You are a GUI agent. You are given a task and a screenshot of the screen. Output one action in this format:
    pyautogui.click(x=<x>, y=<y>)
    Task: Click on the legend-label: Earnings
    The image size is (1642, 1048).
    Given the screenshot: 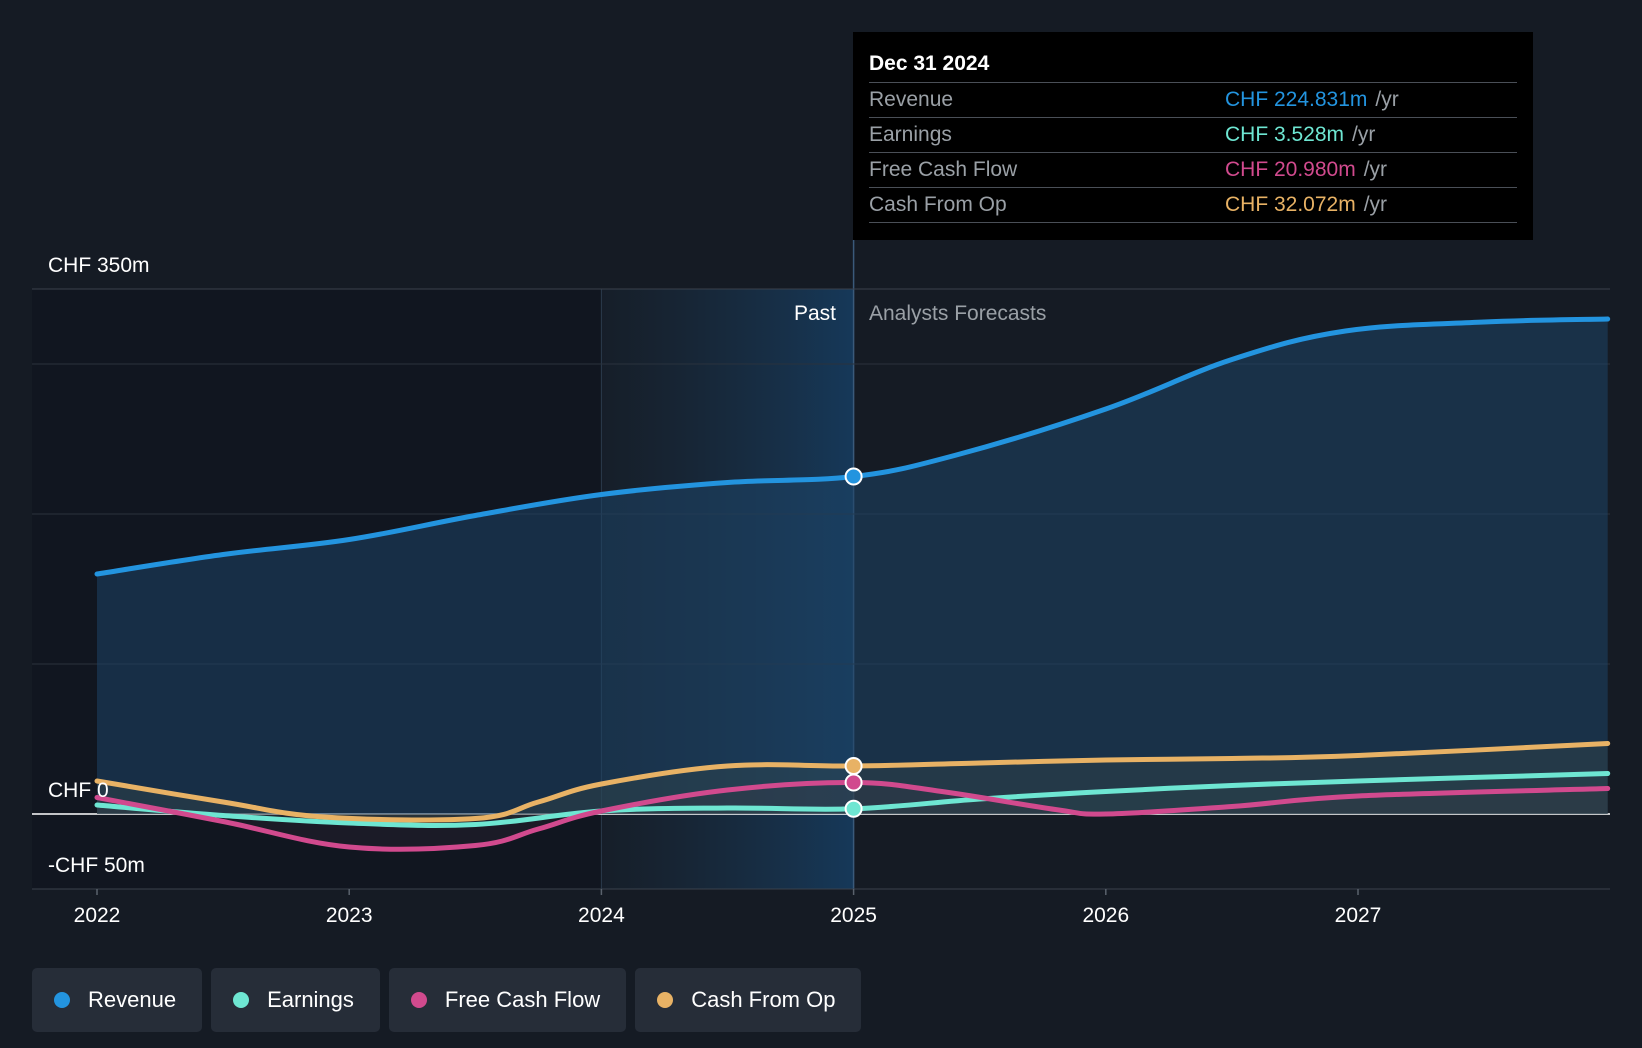 What is the action you would take?
    pyautogui.click(x=310, y=999)
    